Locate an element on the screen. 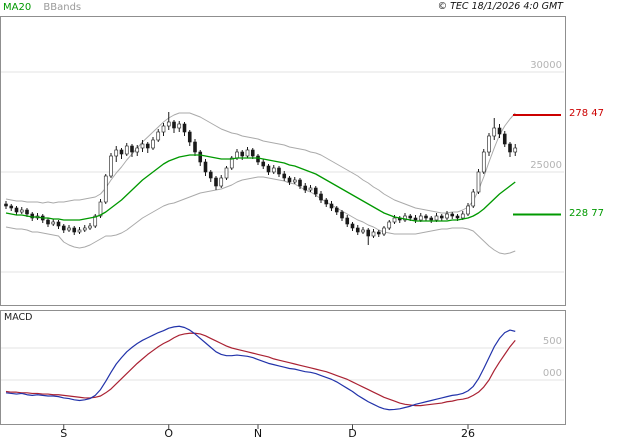 The height and width of the screenshot is (440, 627). x-label-n: N is located at coordinates (258, 433).